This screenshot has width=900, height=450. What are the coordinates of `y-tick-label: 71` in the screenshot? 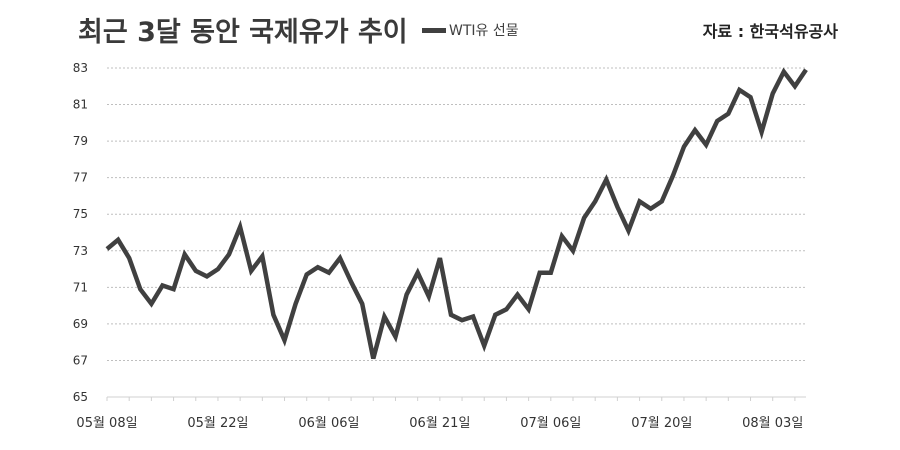 It's located at (80, 287).